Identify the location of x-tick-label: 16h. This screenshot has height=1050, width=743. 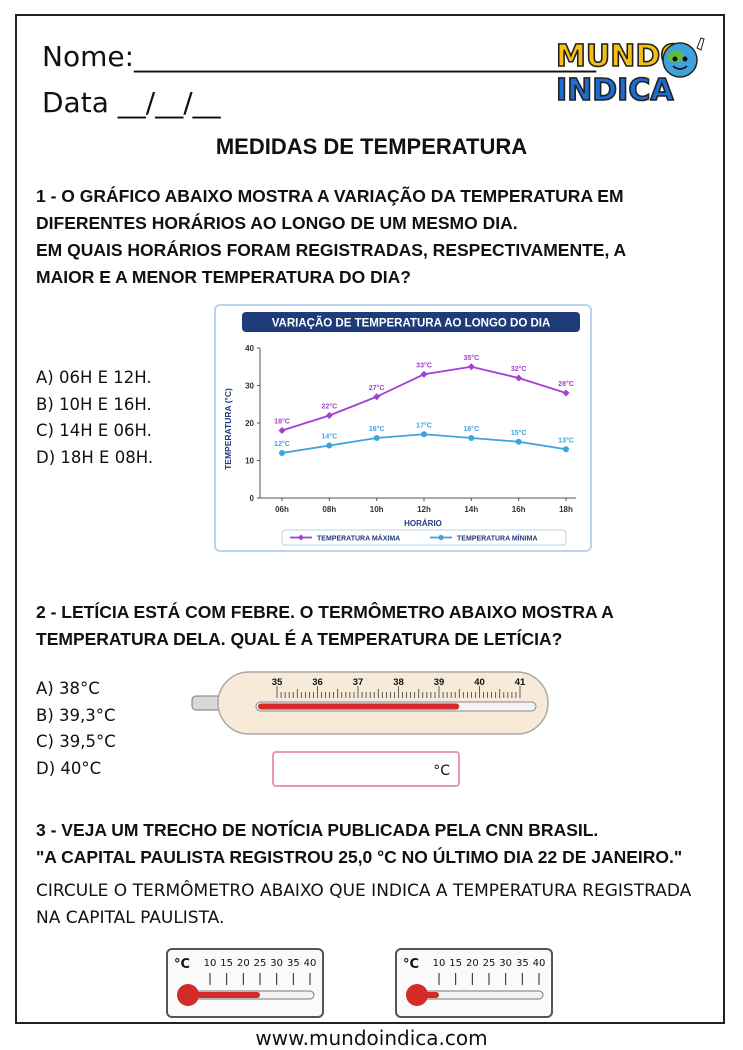
(519, 509).